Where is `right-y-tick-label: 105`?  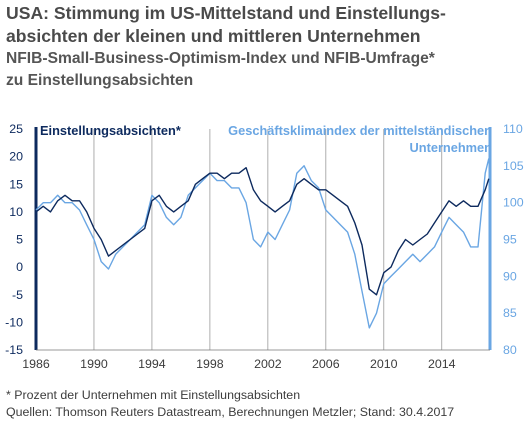
right-y-tick-label: 105 is located at coordinates (513, 166).